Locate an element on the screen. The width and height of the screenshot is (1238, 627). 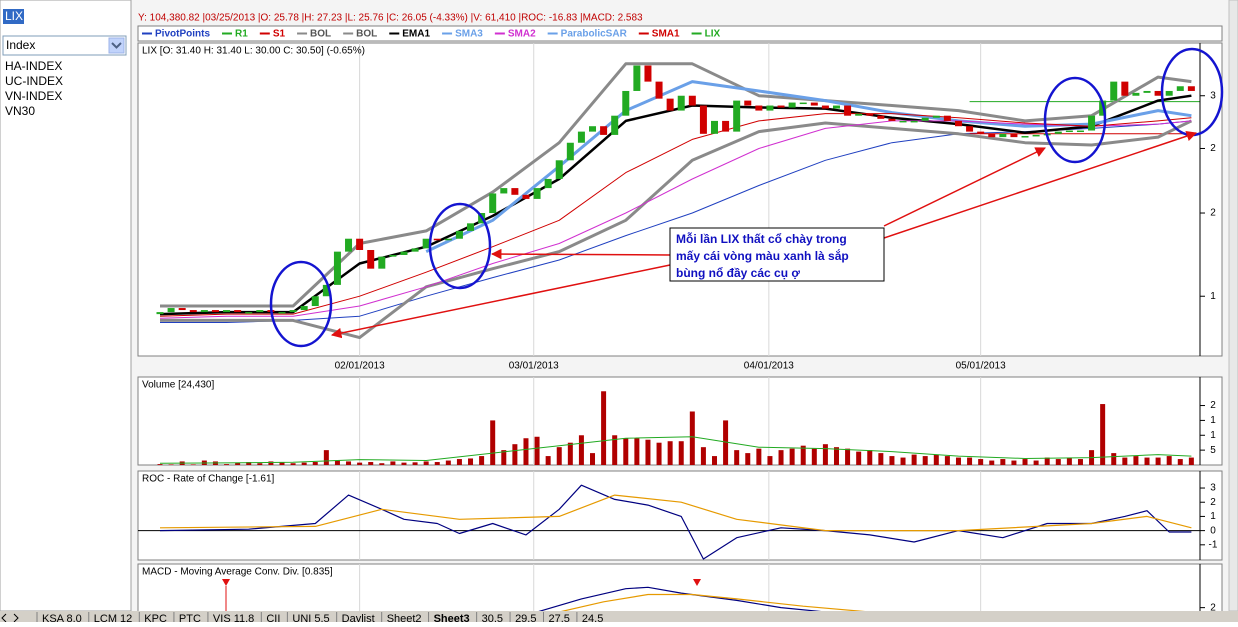
sheet-tab: UNI 5.5 is located at coordinates (310, 619).